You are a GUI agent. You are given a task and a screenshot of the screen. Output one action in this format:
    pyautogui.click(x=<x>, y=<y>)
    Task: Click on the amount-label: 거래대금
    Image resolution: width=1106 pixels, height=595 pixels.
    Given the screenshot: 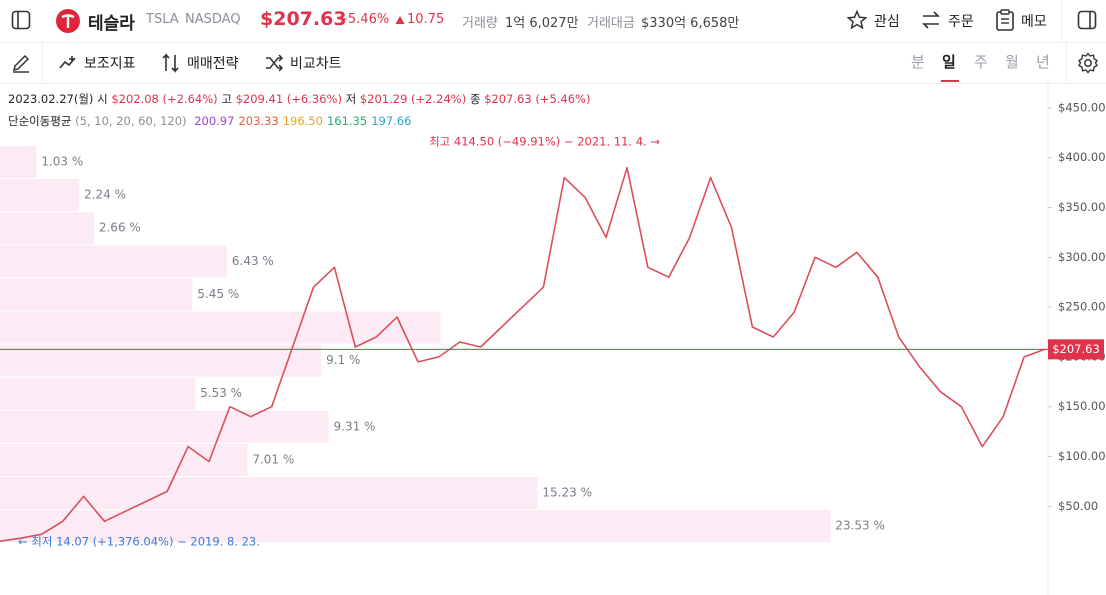 What is the action you would take?
    pyautogui.click(x=611, y=23)
    